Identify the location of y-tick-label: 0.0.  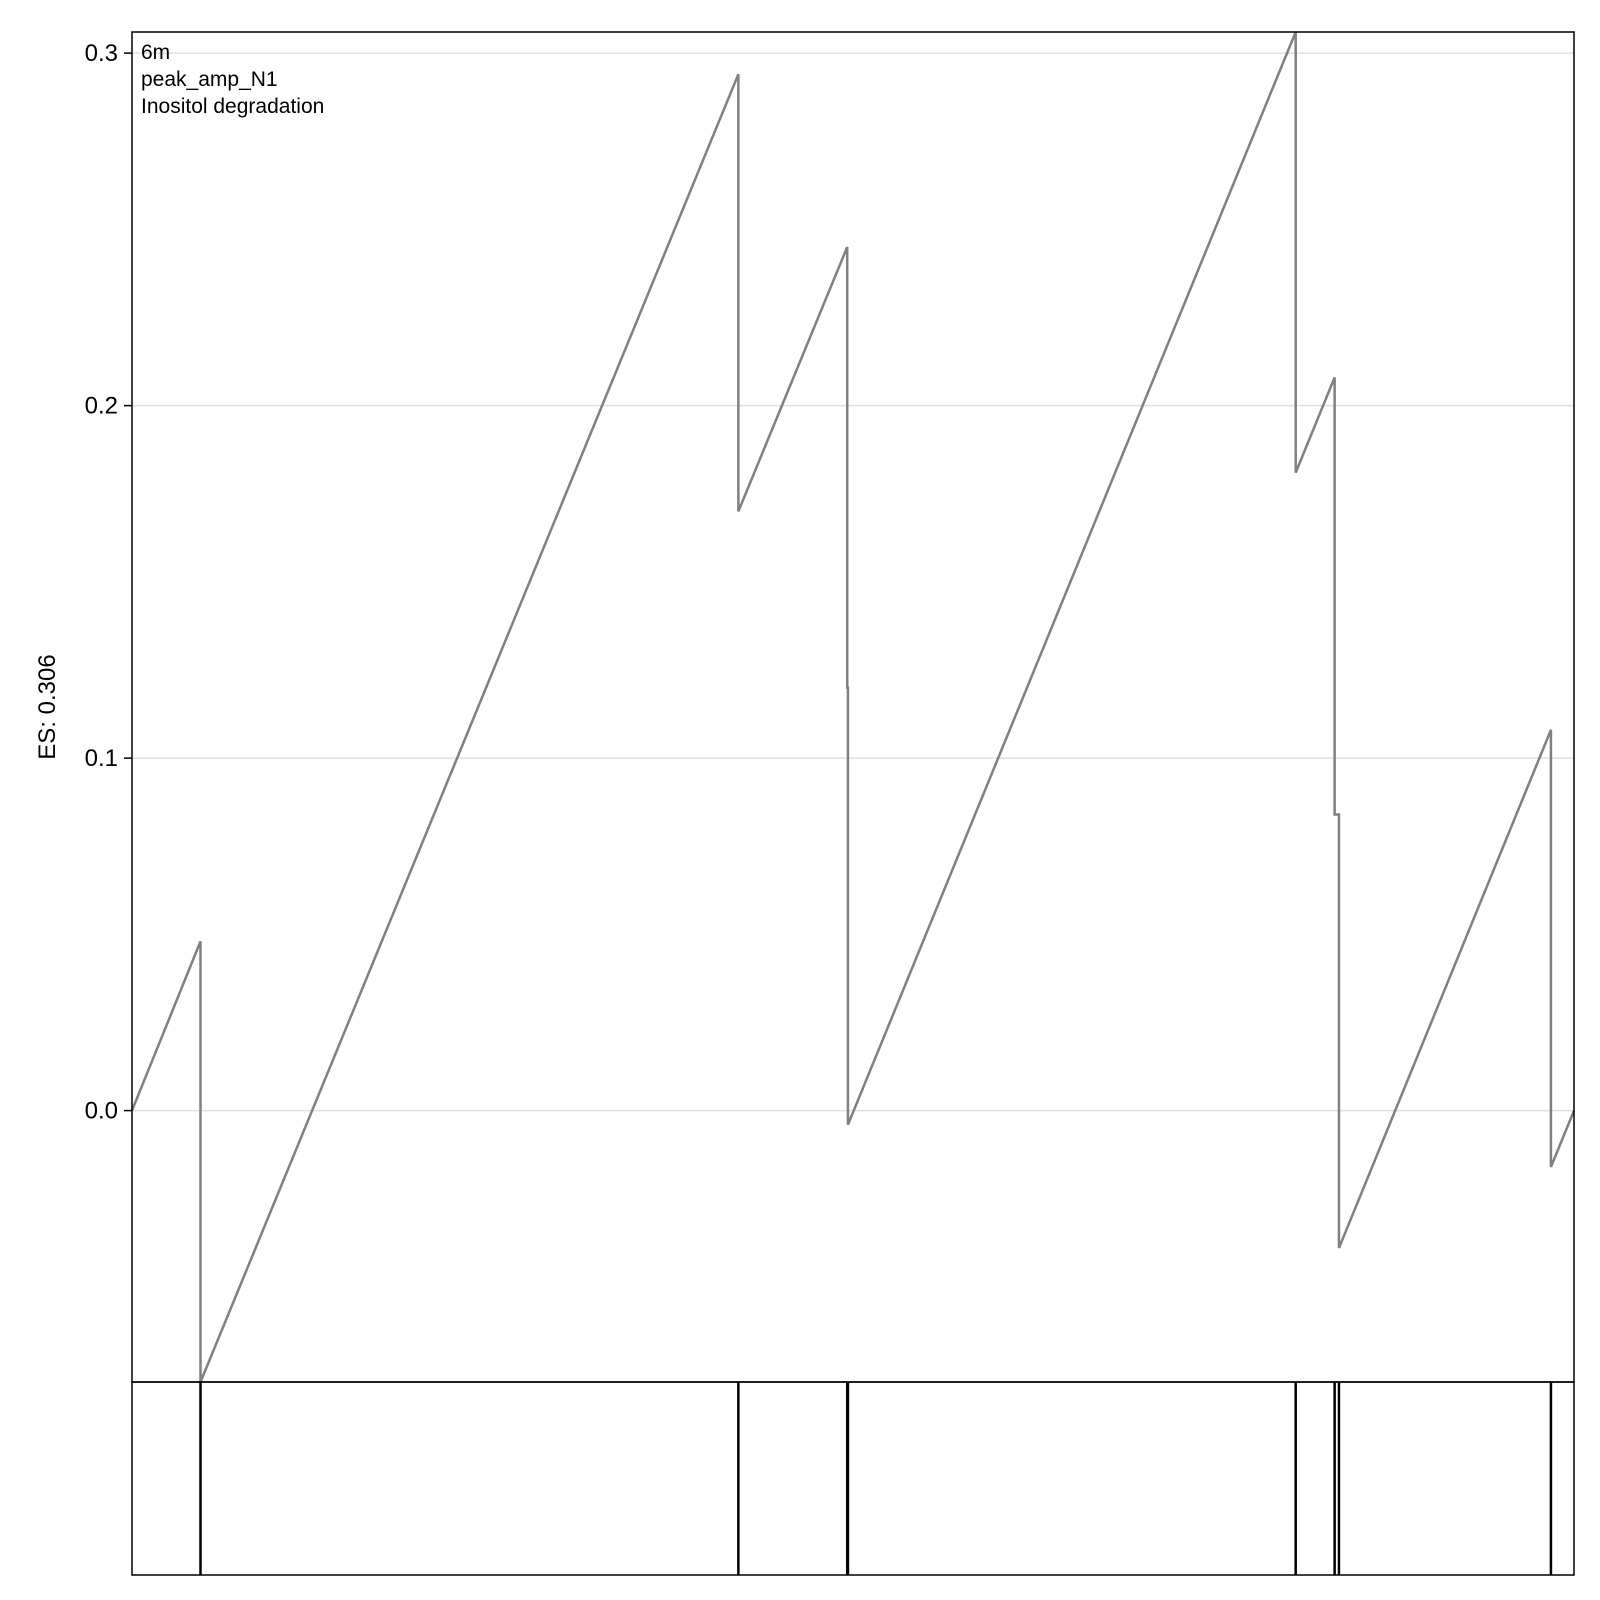
(101, 1111).